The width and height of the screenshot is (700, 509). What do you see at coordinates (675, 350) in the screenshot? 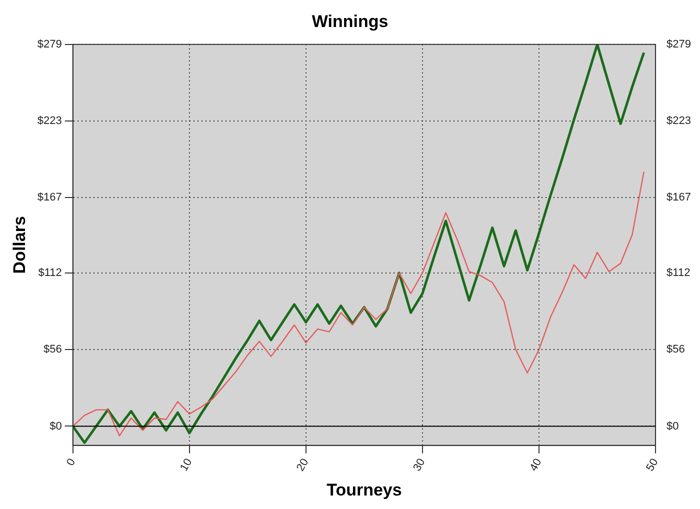
I see `y2-tick-label: $56` at bounding box center [675, 350].